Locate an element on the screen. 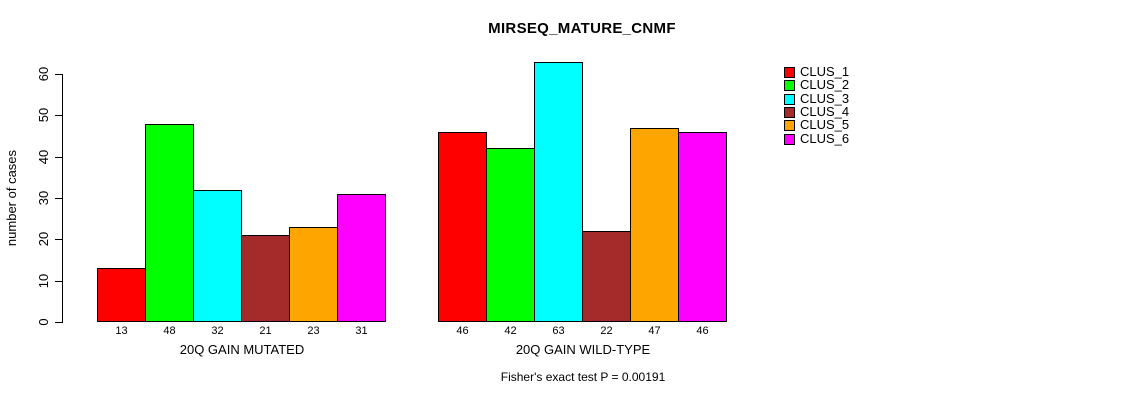 This screenshot has width=1140, height=400. bar-clus_4-group1 is located at coordinates (265, 278).